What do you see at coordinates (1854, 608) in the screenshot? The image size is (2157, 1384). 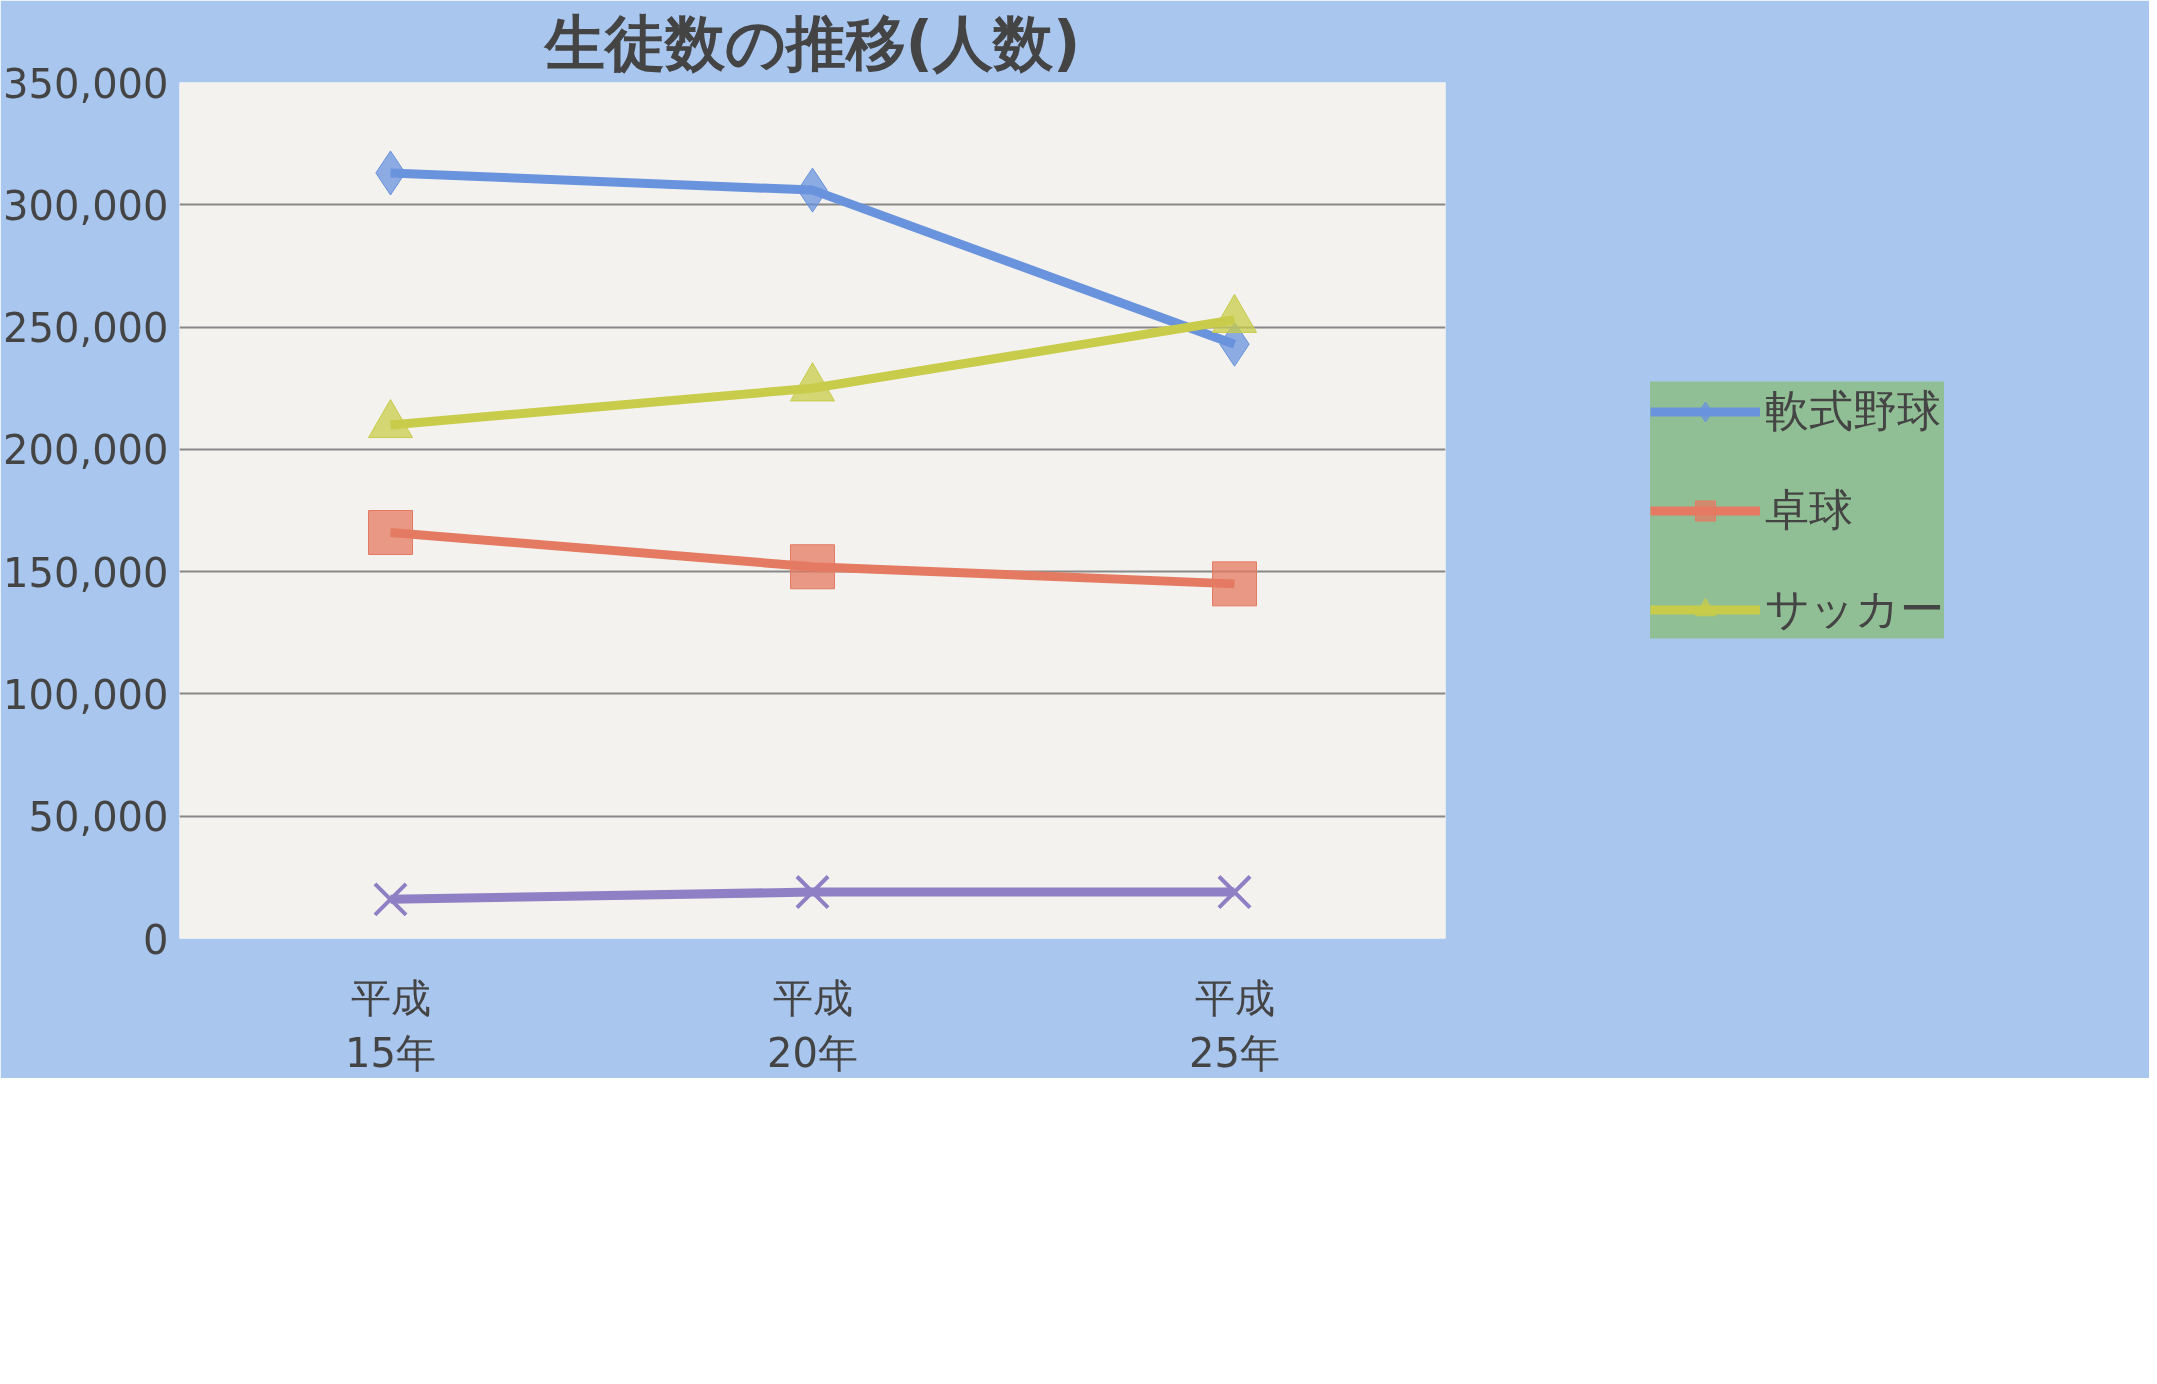 I see `legend-label: サッカー` at bounding box center [1854, 608].